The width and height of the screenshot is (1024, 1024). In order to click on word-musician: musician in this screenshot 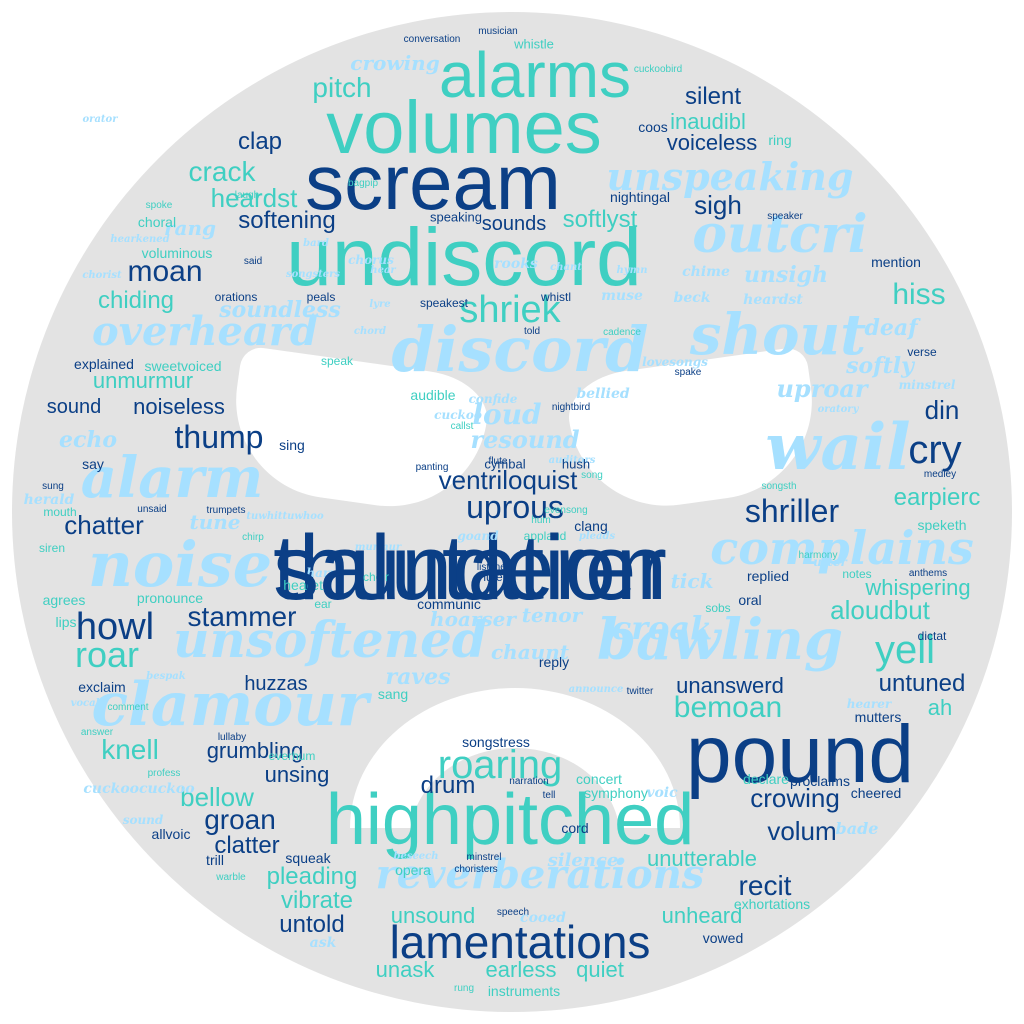, I will do `click(498, 31)`.